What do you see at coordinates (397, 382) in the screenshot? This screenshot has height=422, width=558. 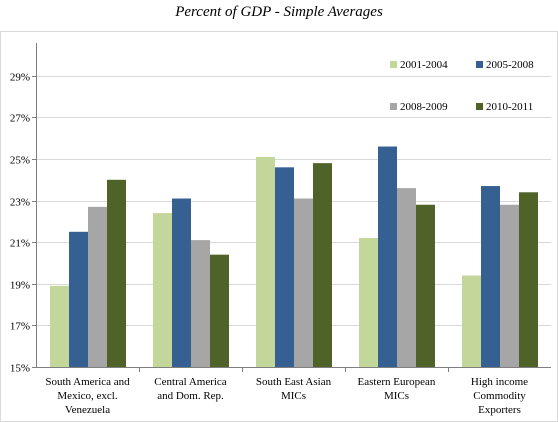 I see `x-category-label: Eastern European` at bounding box center [397, 382].